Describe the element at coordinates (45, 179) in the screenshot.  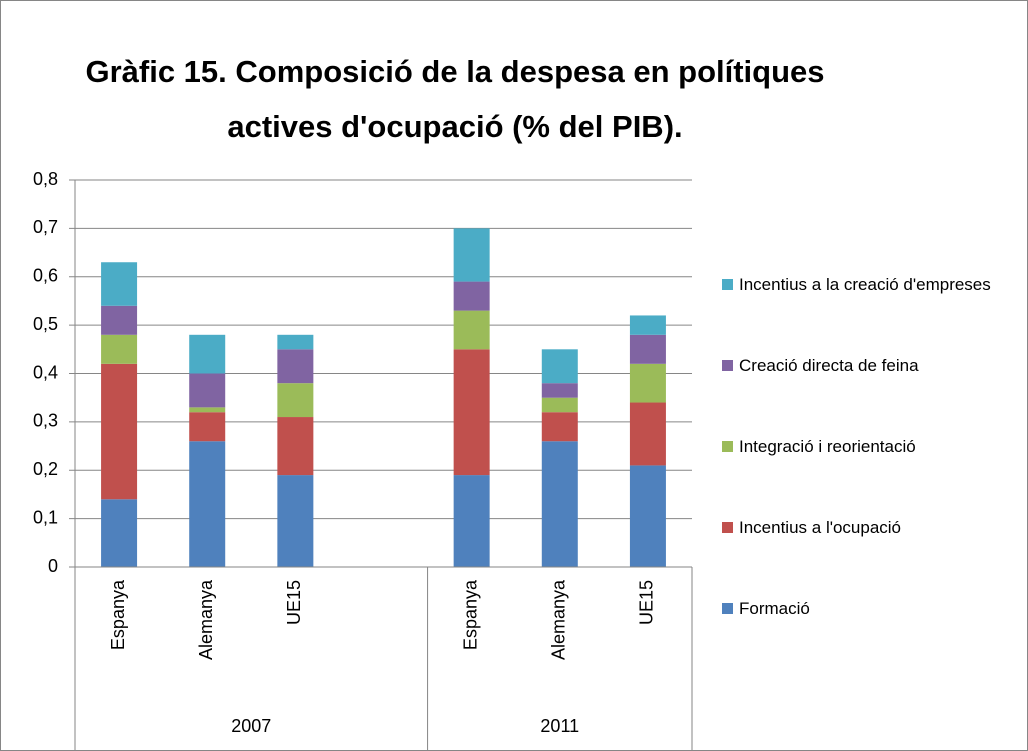
I see `y-tick-label: 0,8` at that location.